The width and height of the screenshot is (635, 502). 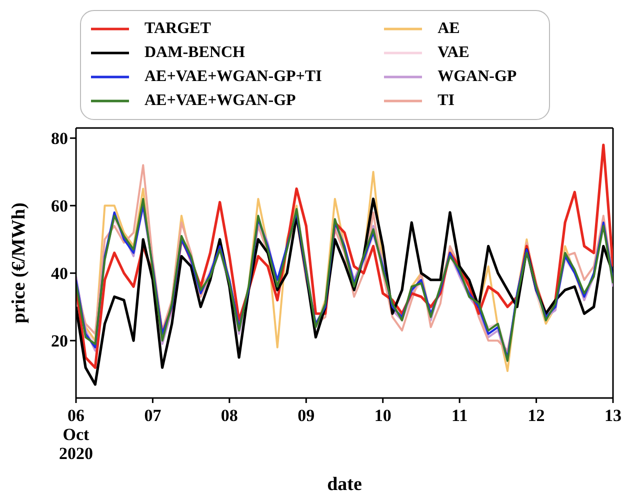 What do you see at coordinates (220, 101) in the screenshot?
I see `legend-label: AE+VAE+WGAN-GP` at bounding box center [220, 101].